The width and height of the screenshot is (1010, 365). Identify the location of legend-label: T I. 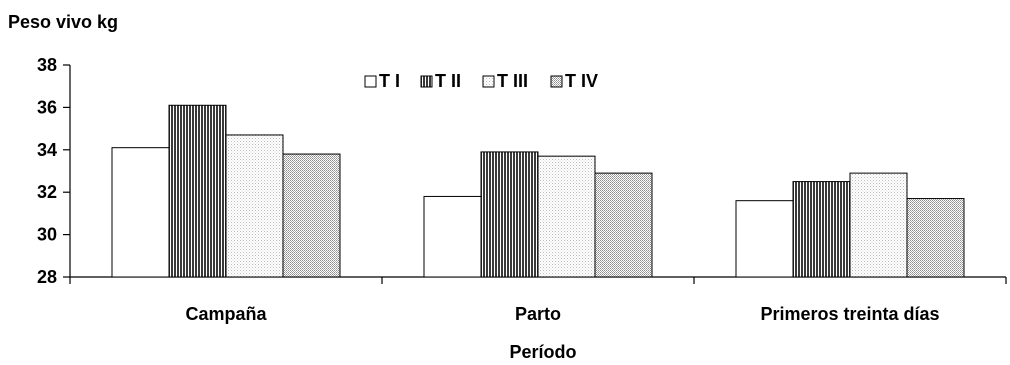
(389, 81).